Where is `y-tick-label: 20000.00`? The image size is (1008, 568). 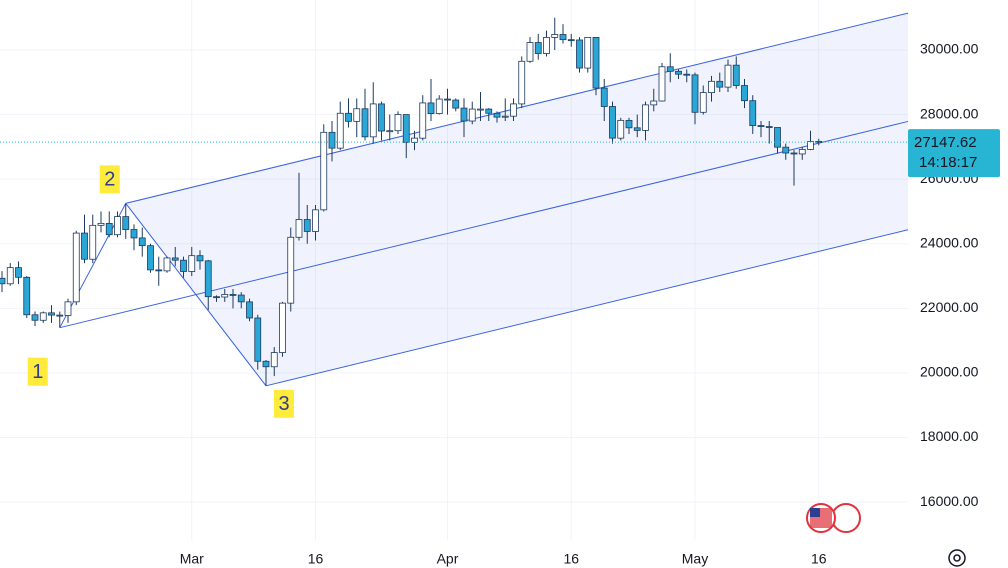
y-tick-label: 20000.00 is located at coordinates (949, 372).